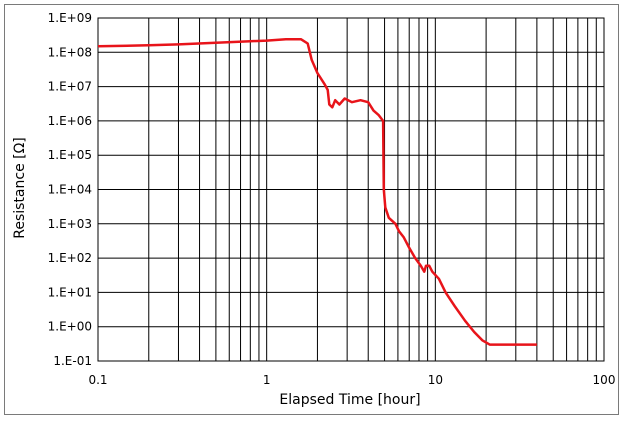  I want to click on y-tick-label: 1.E+08, so click(70, 52).